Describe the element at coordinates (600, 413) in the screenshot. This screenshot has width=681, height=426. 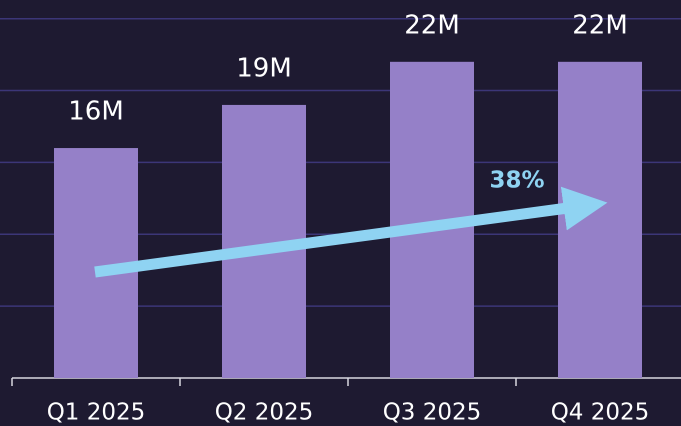
I see `x-tick-label: Q4 2025` at that location.